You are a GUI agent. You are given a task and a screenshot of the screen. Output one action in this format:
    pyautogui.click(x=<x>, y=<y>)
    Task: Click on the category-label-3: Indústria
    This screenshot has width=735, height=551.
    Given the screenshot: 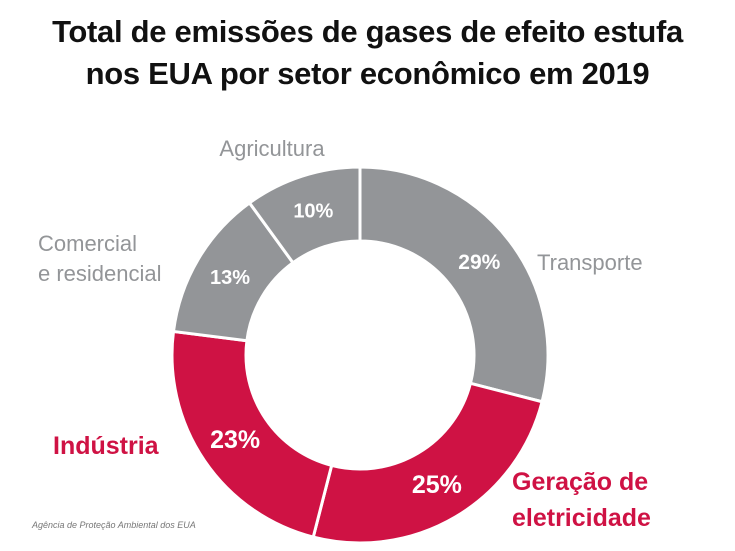 What is the action you would take?
    pyautogui.click(x=106, y=446)
    